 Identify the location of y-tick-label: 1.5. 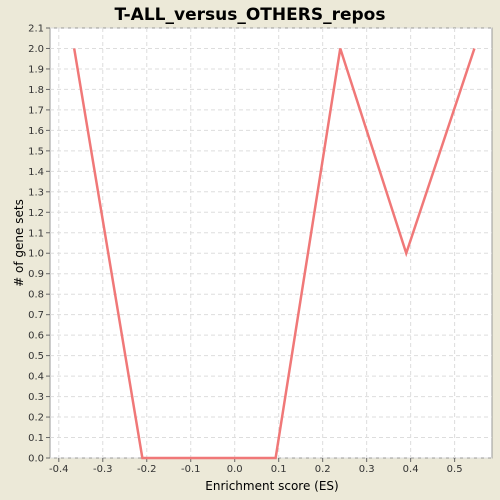
(36, 151).